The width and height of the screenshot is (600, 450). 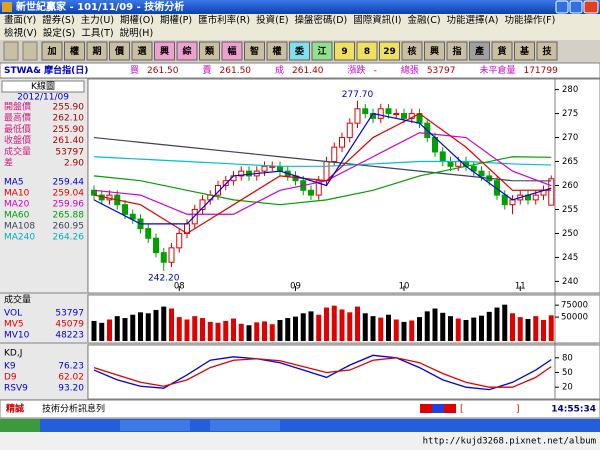 What do you see at coordinates (17, 140) in the screenshot?
I see `stat-label: 收盤價` at bounding box center [17, 140].